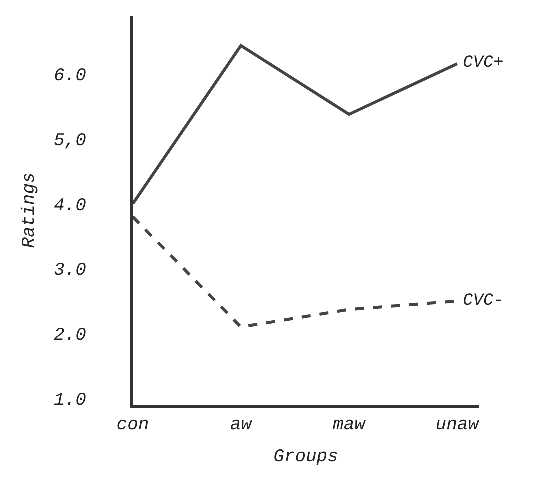 The width and height of the screenshot is (549, 478). Describe the element at coordinates (70, 206) in the screenshot. I see `y-tick-label: 4.0` at that location.